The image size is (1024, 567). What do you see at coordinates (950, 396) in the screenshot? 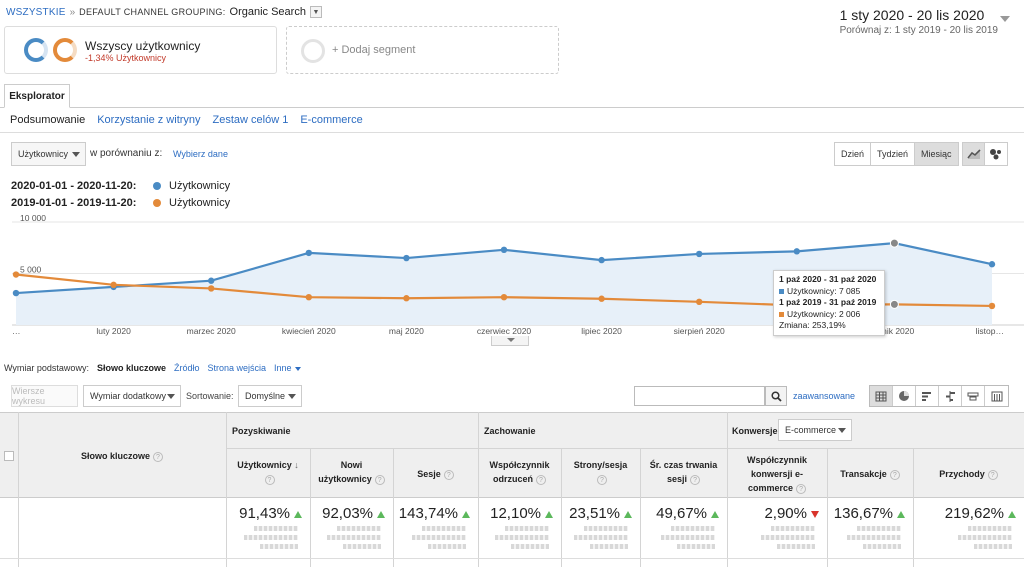
I see `comparison-view-icon` at bounding box center [950, 396].